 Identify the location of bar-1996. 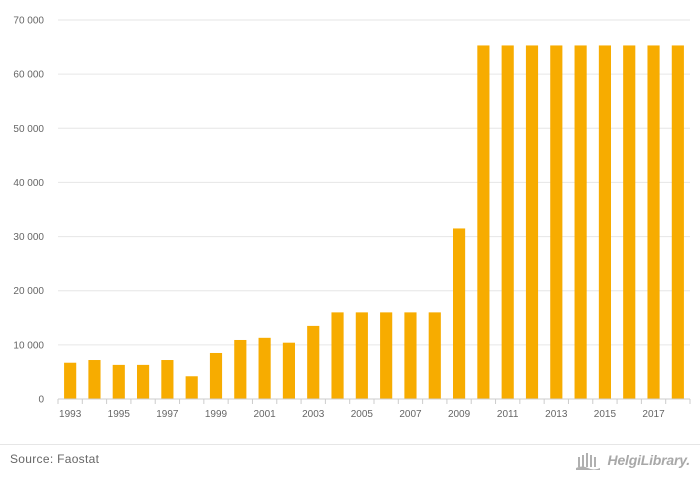
(143, 381).